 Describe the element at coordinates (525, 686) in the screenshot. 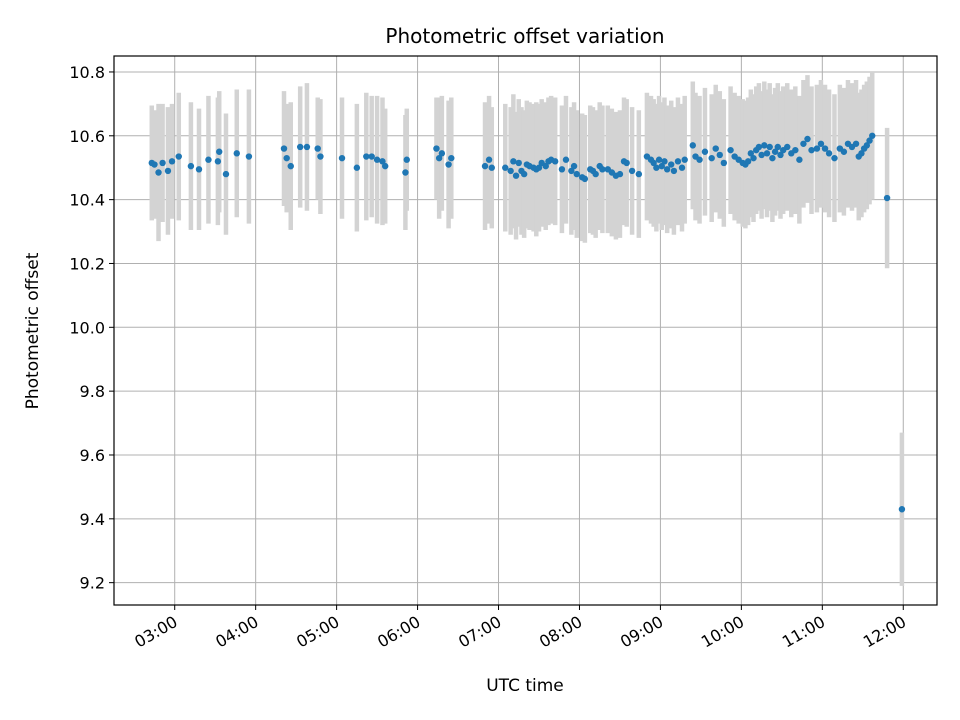

I see `x-axis-label: UTC time` at that location.